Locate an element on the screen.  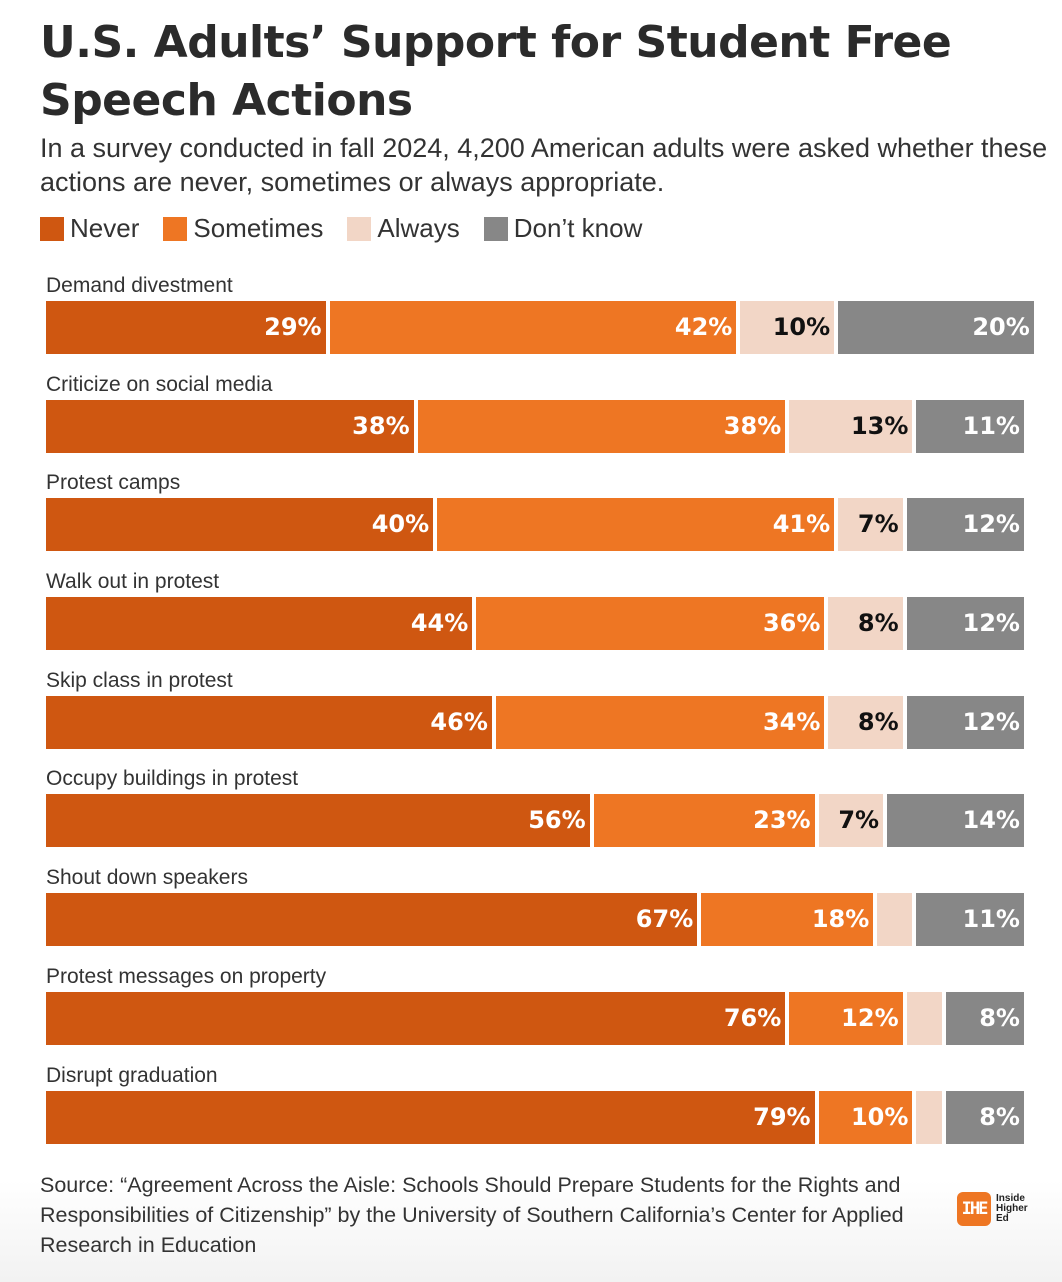
bar-row: Criticize on social media 38% 38% 13% 11% is located at coordinates (535, 420).